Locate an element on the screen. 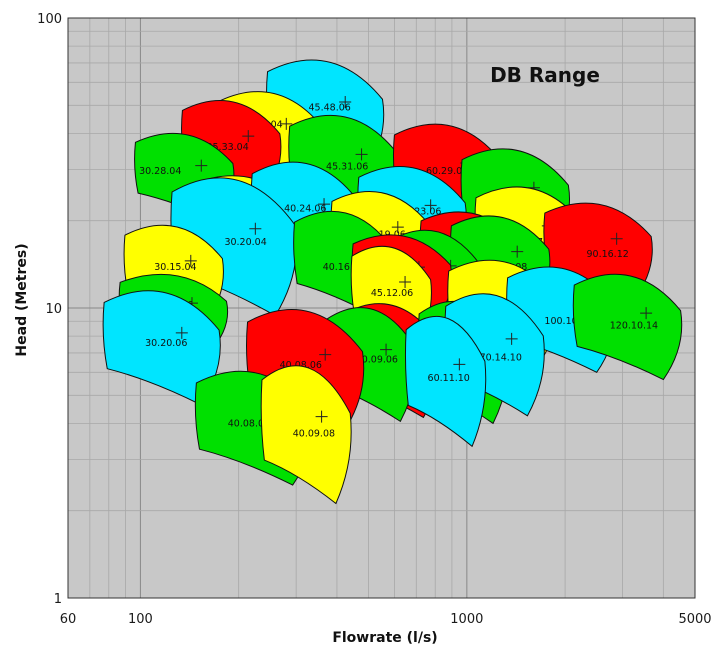 The width and height of the screenshot is (727, 650). region-label: 45.31.06 is located at coordinates (347, 167).